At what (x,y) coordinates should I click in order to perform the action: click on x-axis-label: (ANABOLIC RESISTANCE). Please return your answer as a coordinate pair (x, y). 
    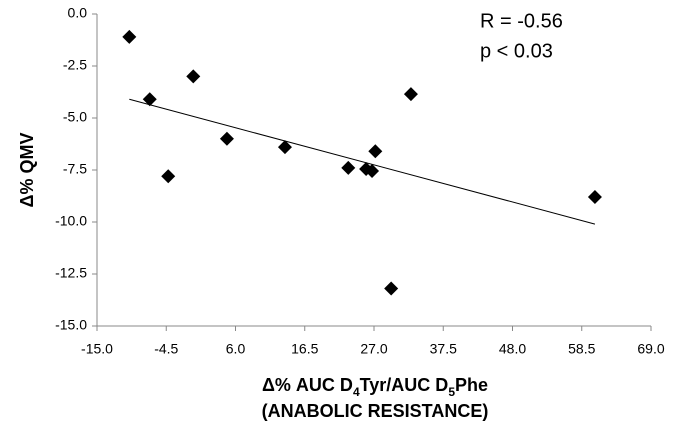
    Looking at the image, I should click on (375, 411).